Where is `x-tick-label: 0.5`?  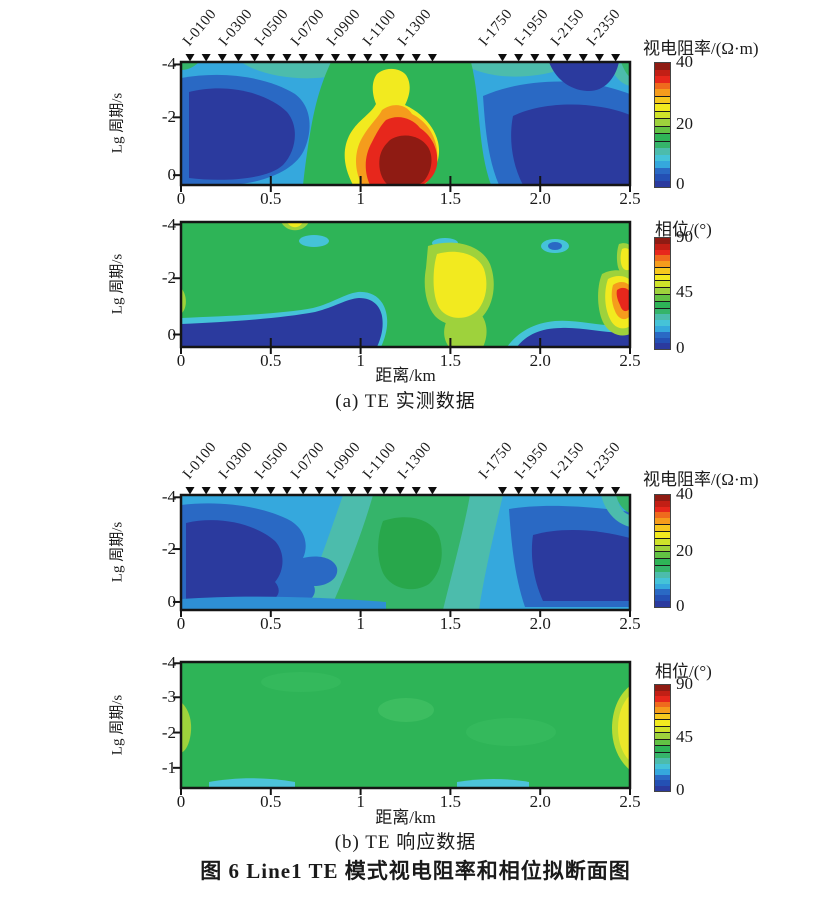 x-tick-label: 0.5 is located at coordinates (271, 623).